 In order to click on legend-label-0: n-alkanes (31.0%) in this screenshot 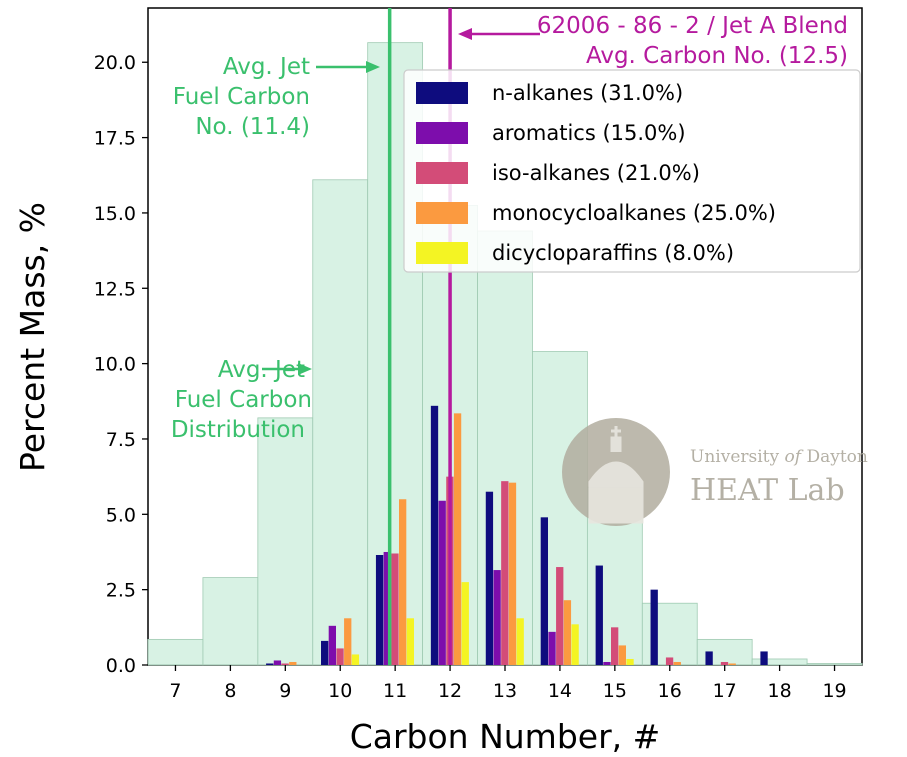, I will do `click(587, 93)`.